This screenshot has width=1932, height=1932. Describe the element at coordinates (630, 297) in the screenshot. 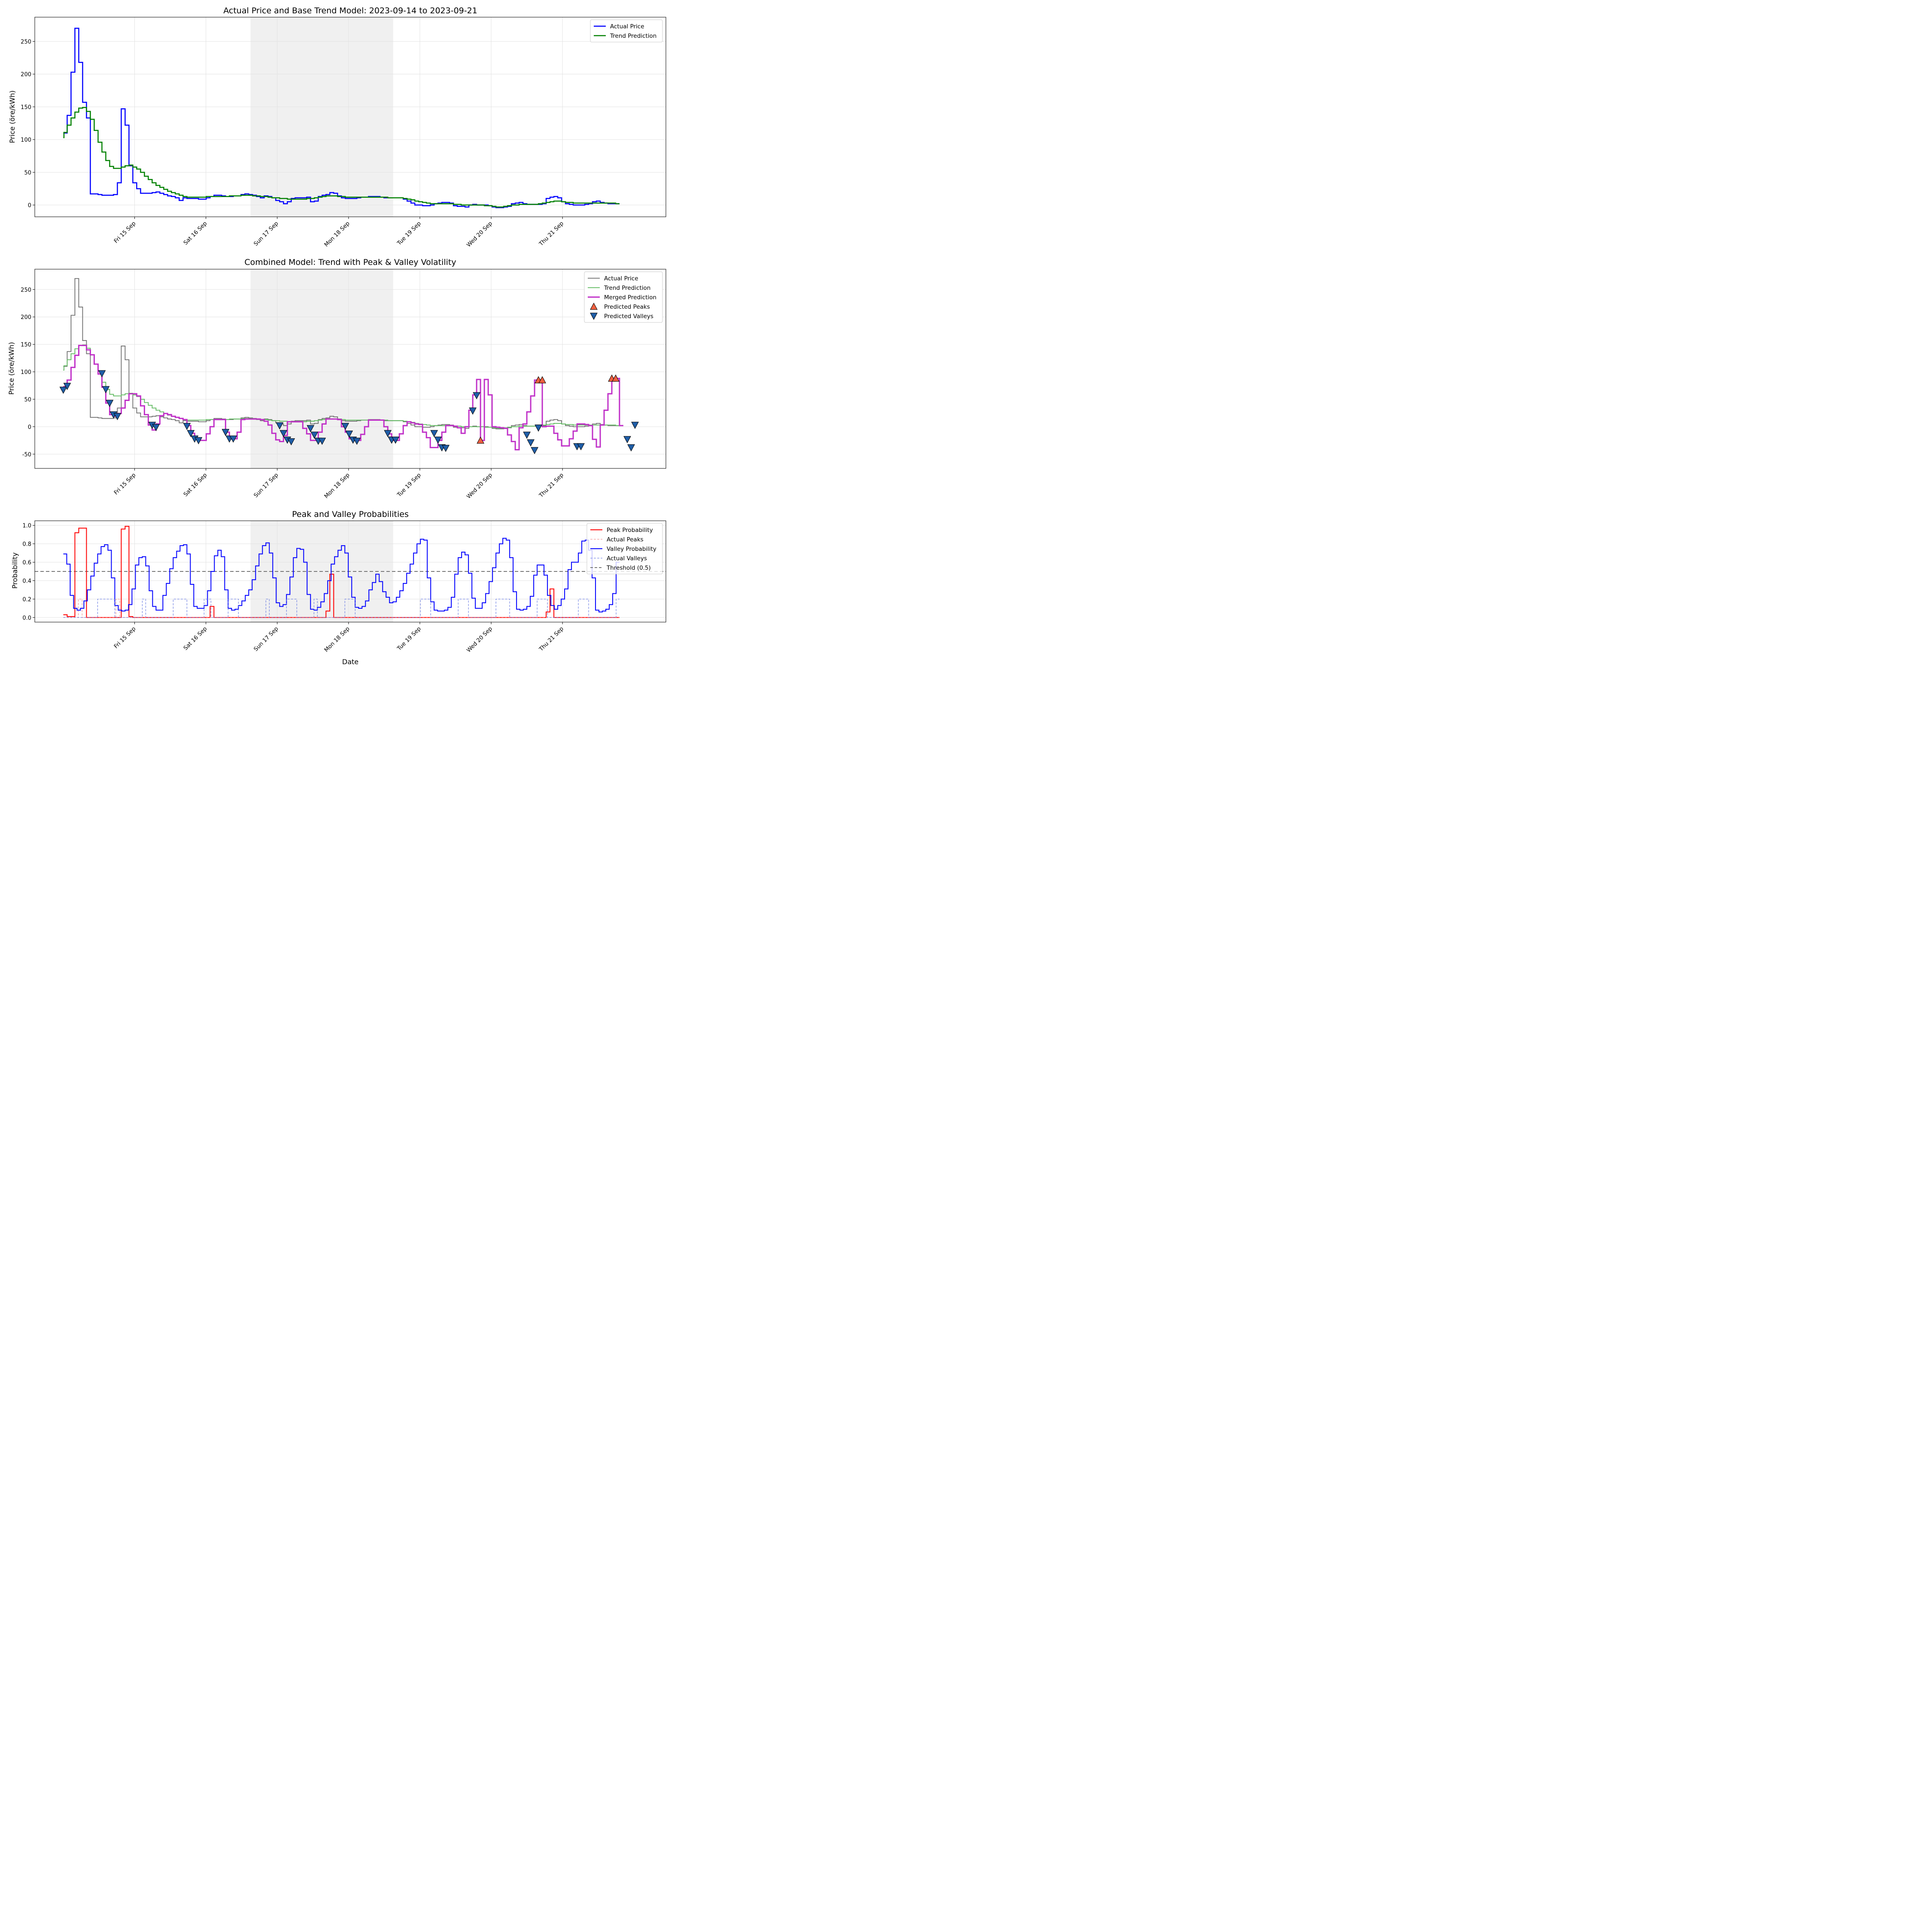

I see `legend-label: Merged Prediction` at that location.